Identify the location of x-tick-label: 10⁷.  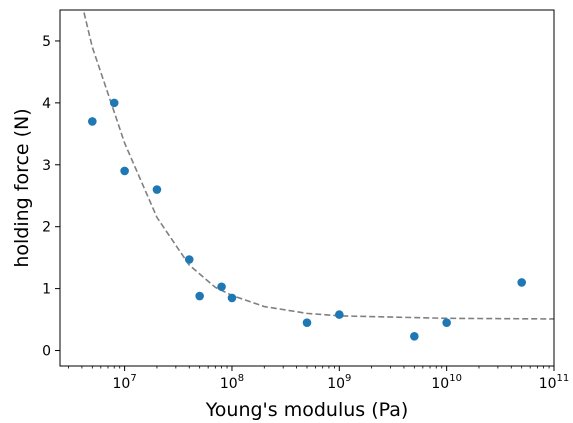
(125, 382).